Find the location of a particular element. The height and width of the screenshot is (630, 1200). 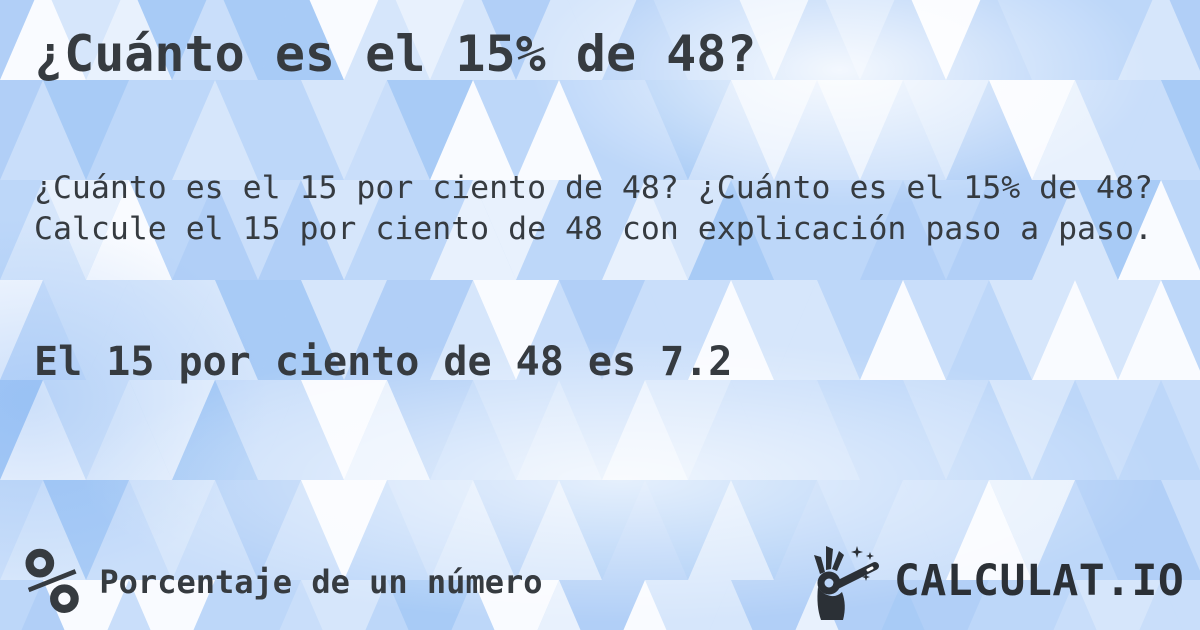

magic-wand-hand-icon is located at coordinates (846, 583).